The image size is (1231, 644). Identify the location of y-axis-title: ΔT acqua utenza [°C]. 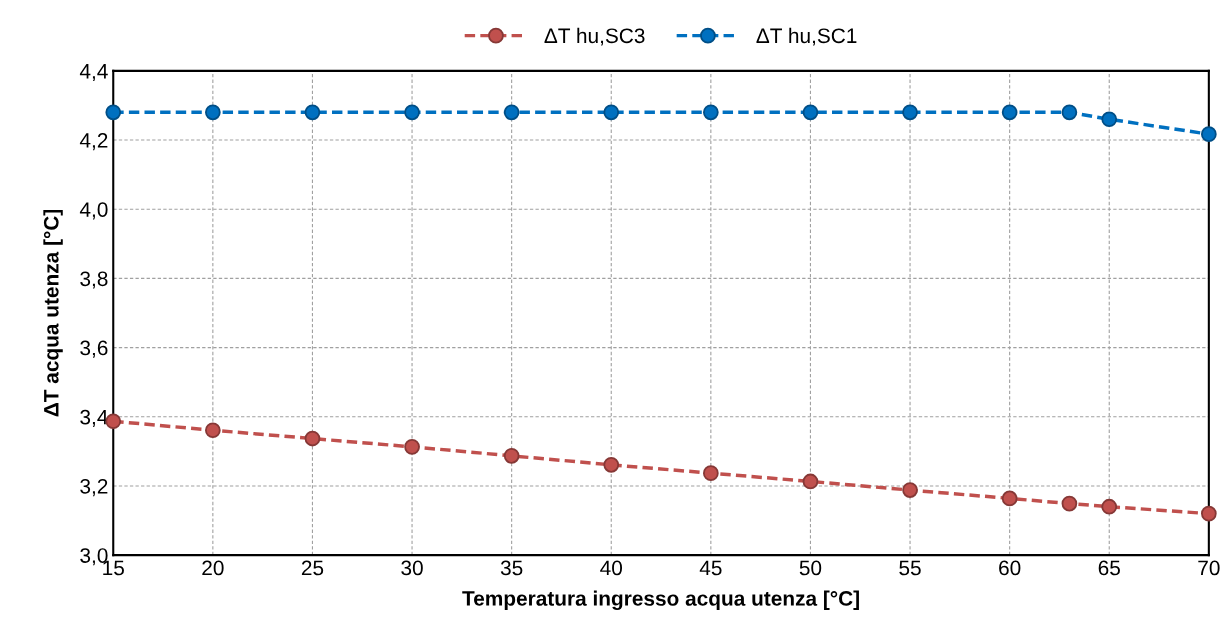
(53, 313).